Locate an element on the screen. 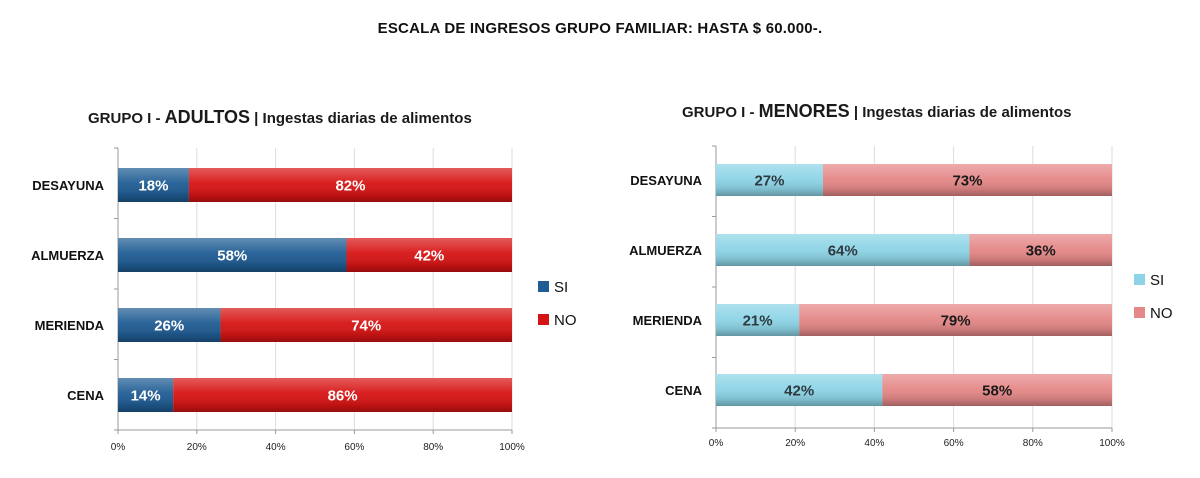  data-label: 86% is located at coordinates (343, 396).